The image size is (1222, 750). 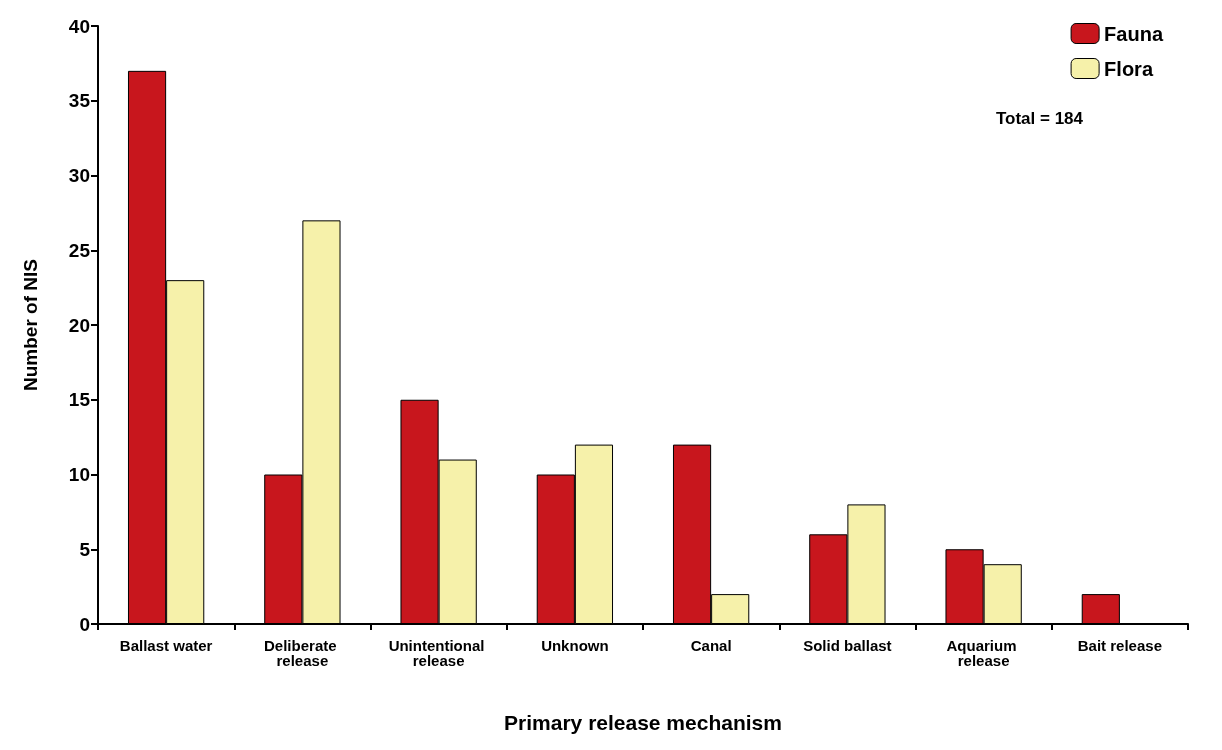 I want to click on x-axis-title: Primary release mechanism, so click(x=643, y=722).